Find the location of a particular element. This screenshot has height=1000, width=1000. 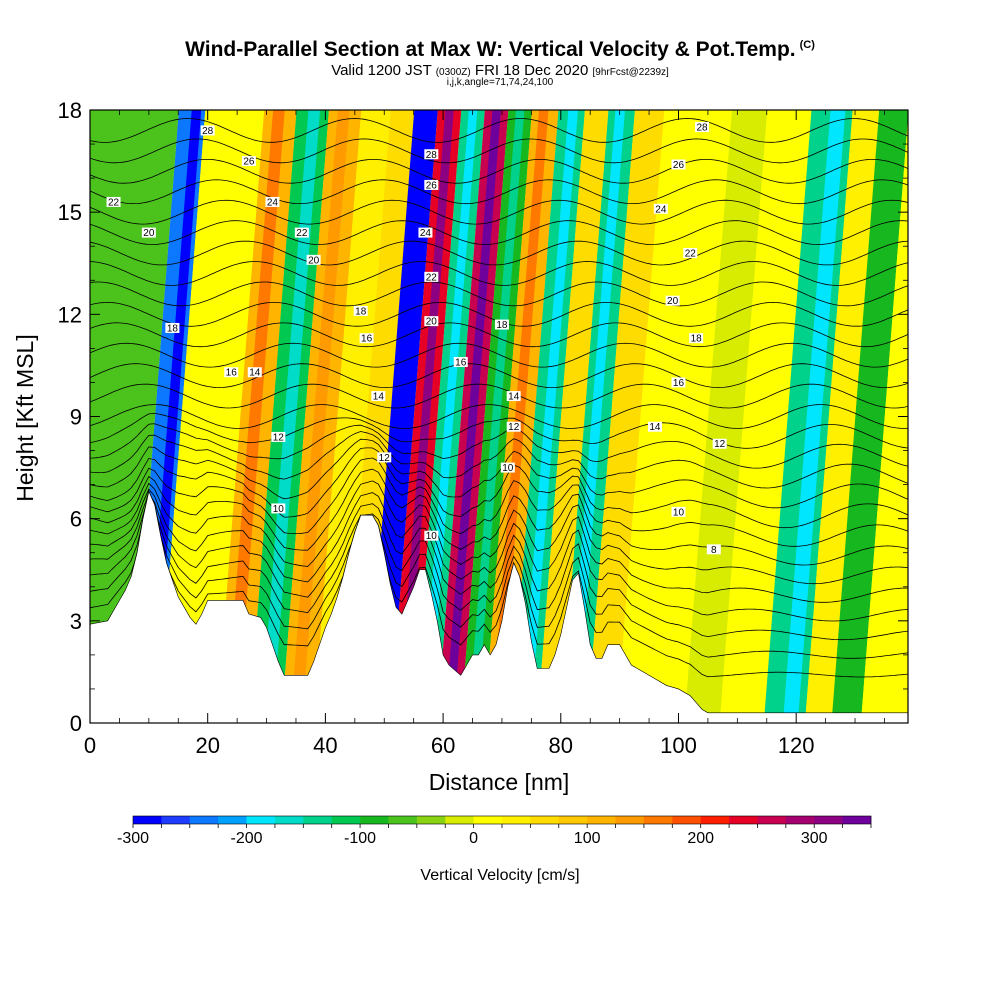

contour-label: 18 is located at coordinates (173, 328).